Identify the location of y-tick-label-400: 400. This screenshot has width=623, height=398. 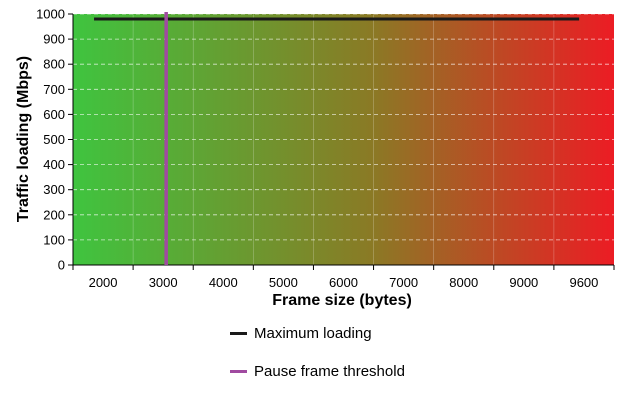
(54, 164).